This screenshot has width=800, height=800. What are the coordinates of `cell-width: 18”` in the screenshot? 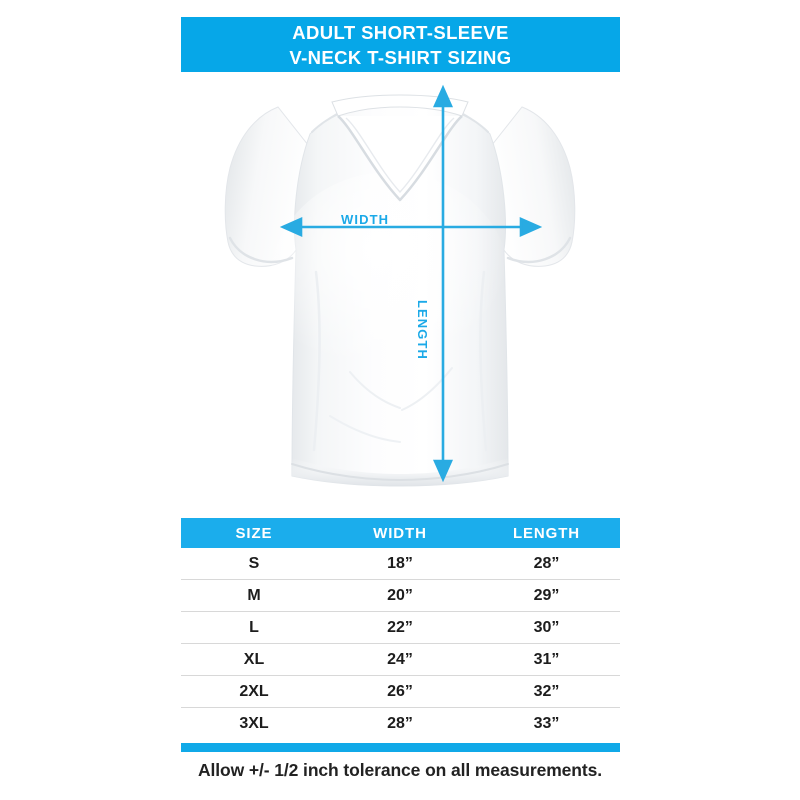 It's located at (400, 563).